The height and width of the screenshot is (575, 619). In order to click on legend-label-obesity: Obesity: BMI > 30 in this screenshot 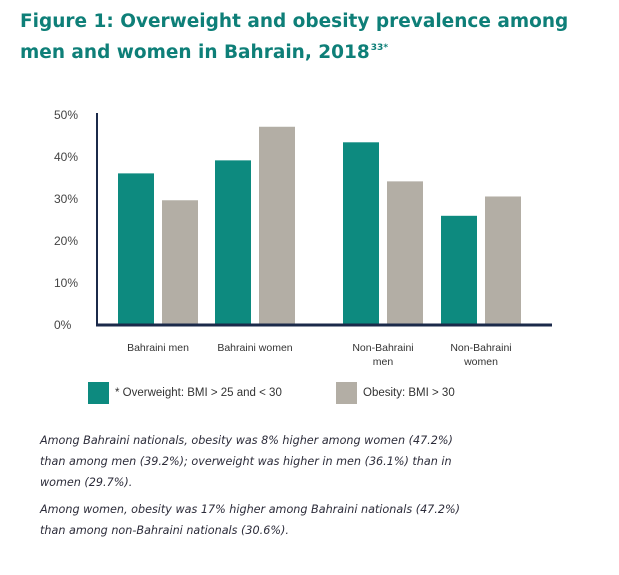, I will do `click(409, 393)`.